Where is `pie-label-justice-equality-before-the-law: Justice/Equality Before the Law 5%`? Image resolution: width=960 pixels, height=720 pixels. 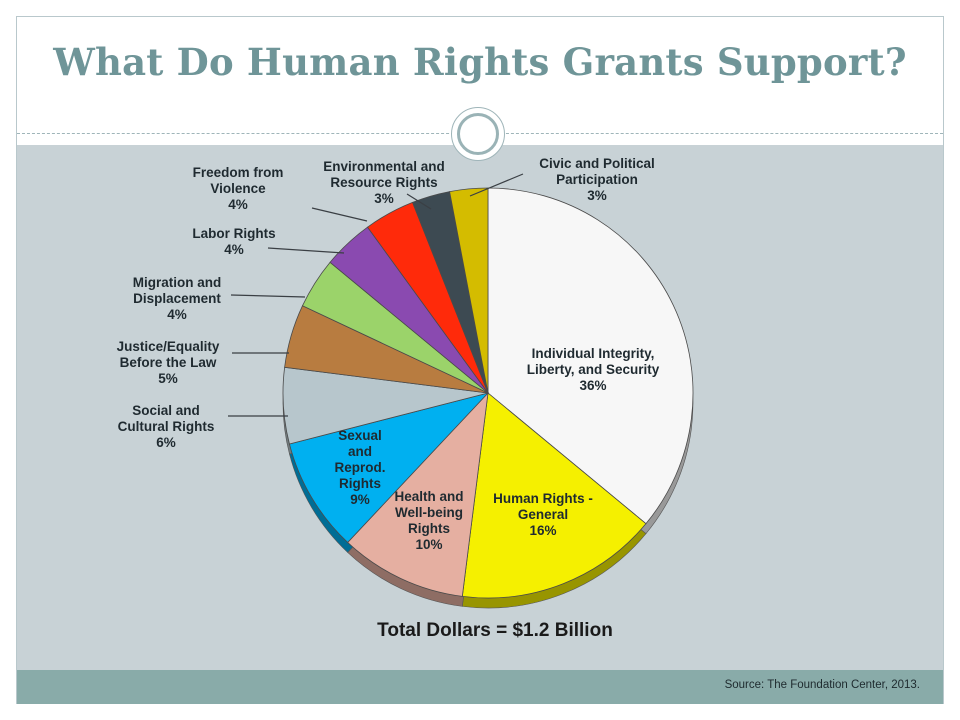 pie-label-justice-equality-before-the-law: Justice/Equality Before the Law 5% is located at coordinates (168, 362).